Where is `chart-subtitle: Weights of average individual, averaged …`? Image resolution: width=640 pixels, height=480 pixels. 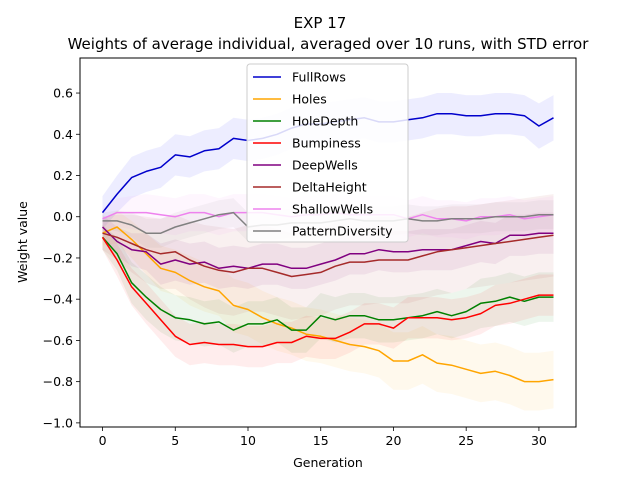 chart-subtitle: Weights of average individual, averaged … is located at coordinates (329, 44).